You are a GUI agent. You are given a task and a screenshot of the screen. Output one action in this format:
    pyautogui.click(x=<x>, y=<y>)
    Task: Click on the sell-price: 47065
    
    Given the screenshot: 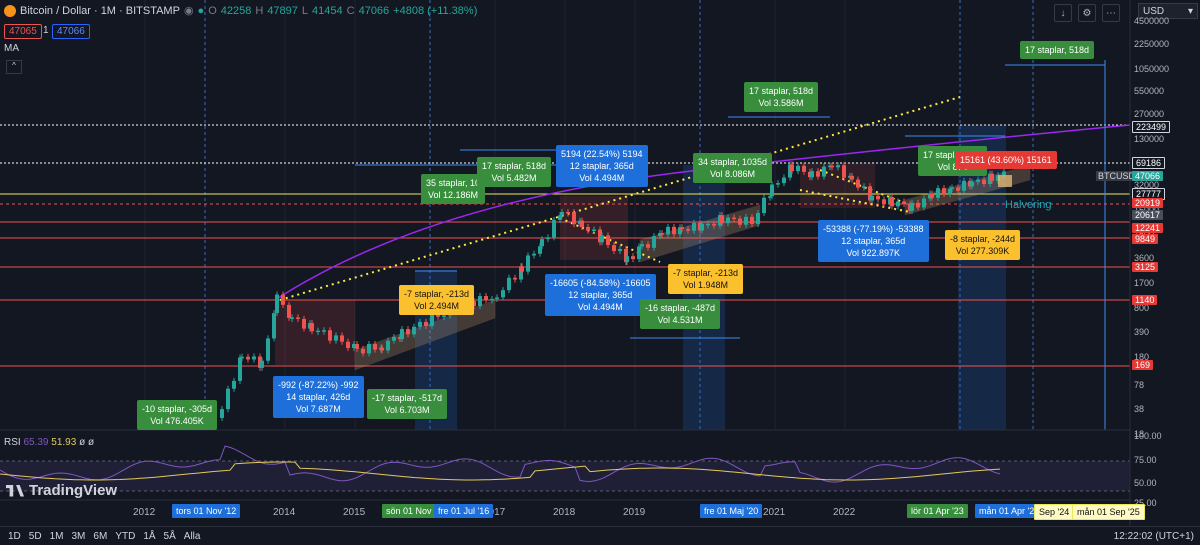 What is the action you would take?
    pyautogui.click(x=23, y=31)
    